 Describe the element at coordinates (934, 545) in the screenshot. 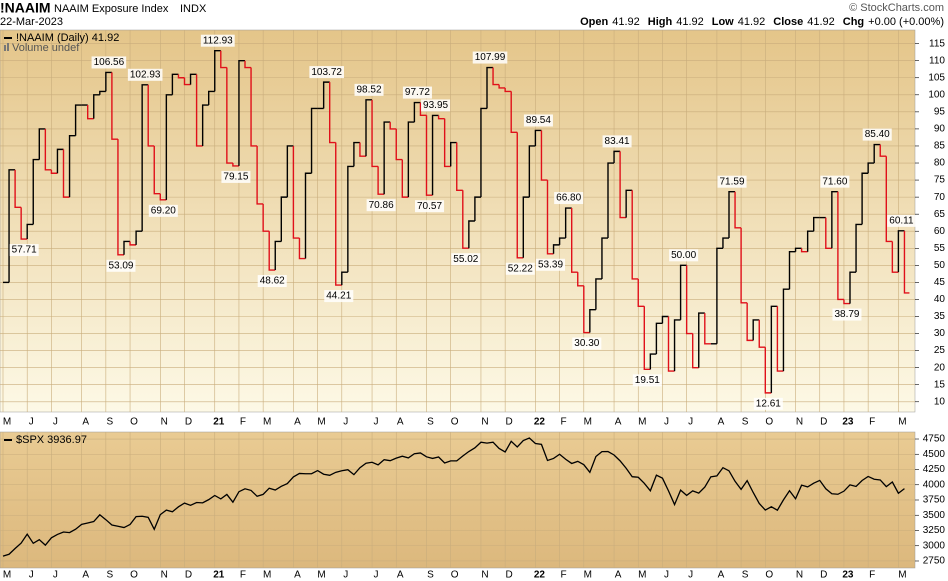

I see `y-tick-label: 3000` at that location.